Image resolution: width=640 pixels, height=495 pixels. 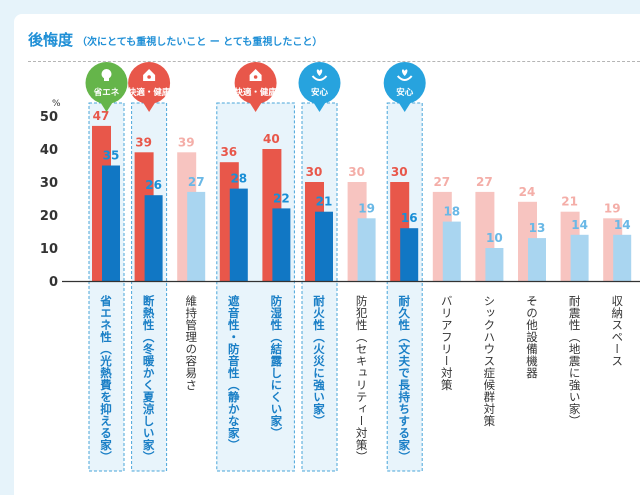 I want to click on badge-label: 省エネ, so click(x=106, y=92).